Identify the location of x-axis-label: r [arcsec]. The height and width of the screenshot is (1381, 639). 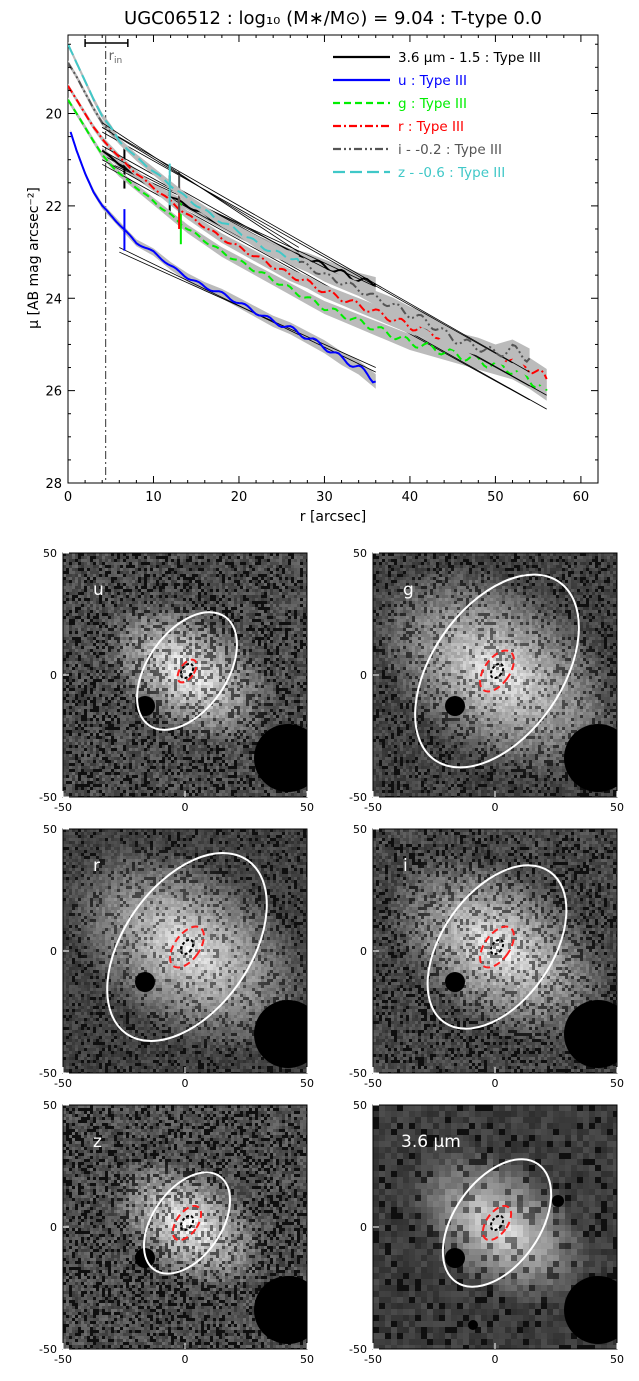
(333, 517).